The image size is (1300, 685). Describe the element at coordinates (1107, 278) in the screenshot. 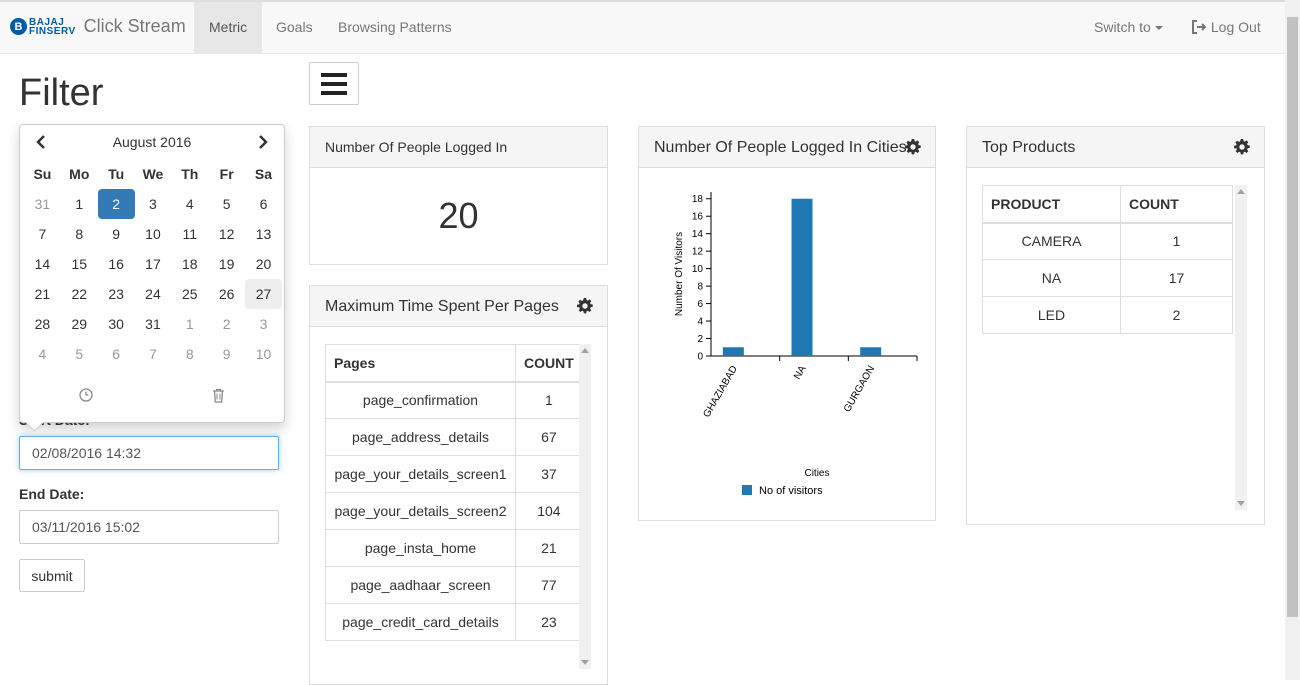

I see `table-row: NA 17` at that location.